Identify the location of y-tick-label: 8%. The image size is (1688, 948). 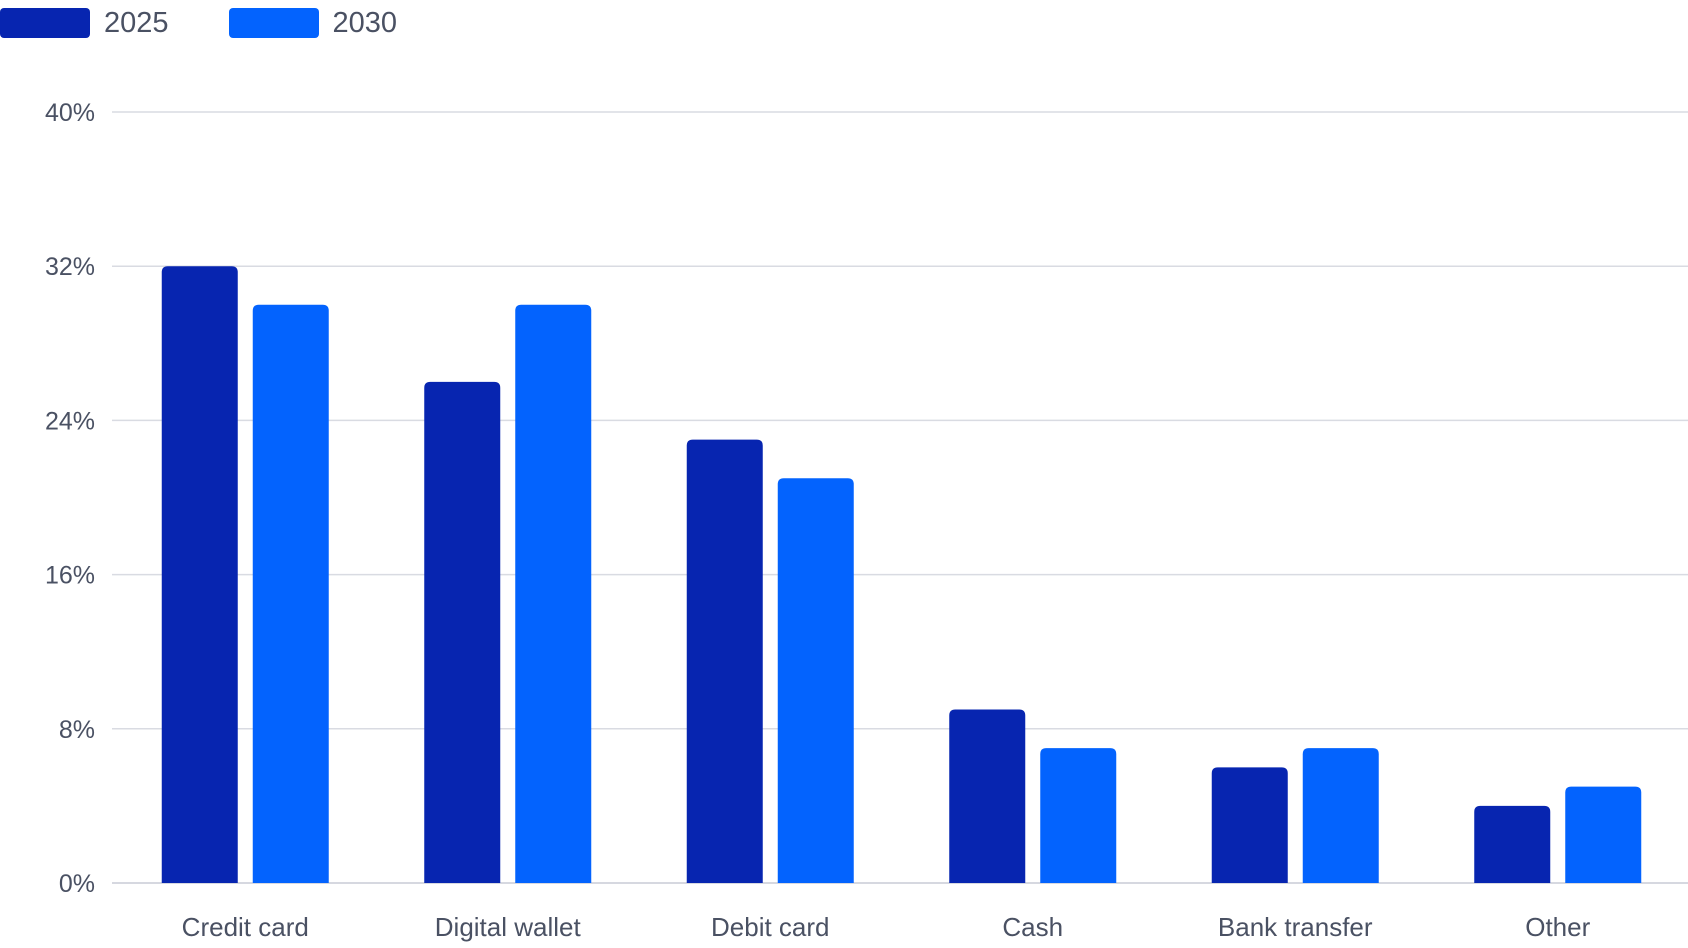
(77, 730).